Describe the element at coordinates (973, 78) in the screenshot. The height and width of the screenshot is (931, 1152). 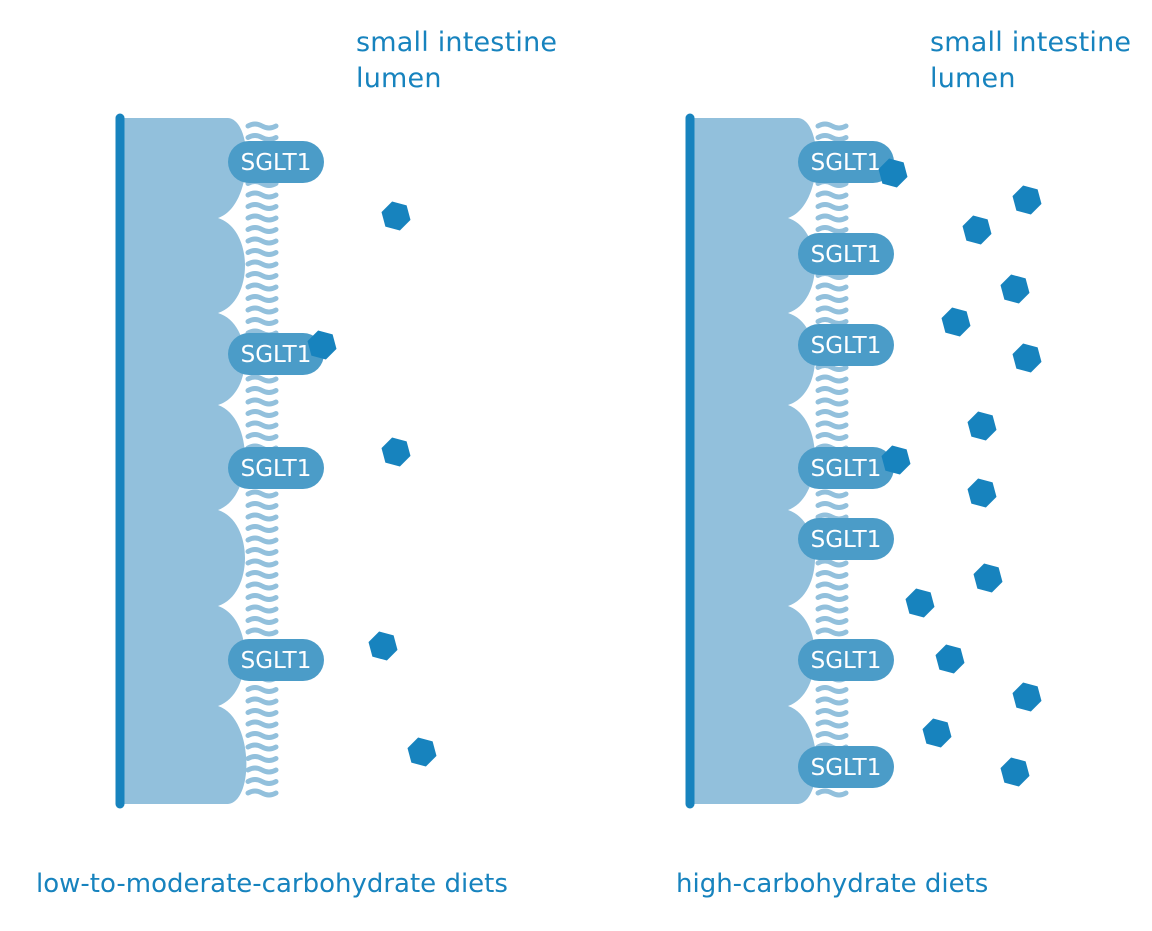
I see `lumen-label-right-line2: lumen` at that location.